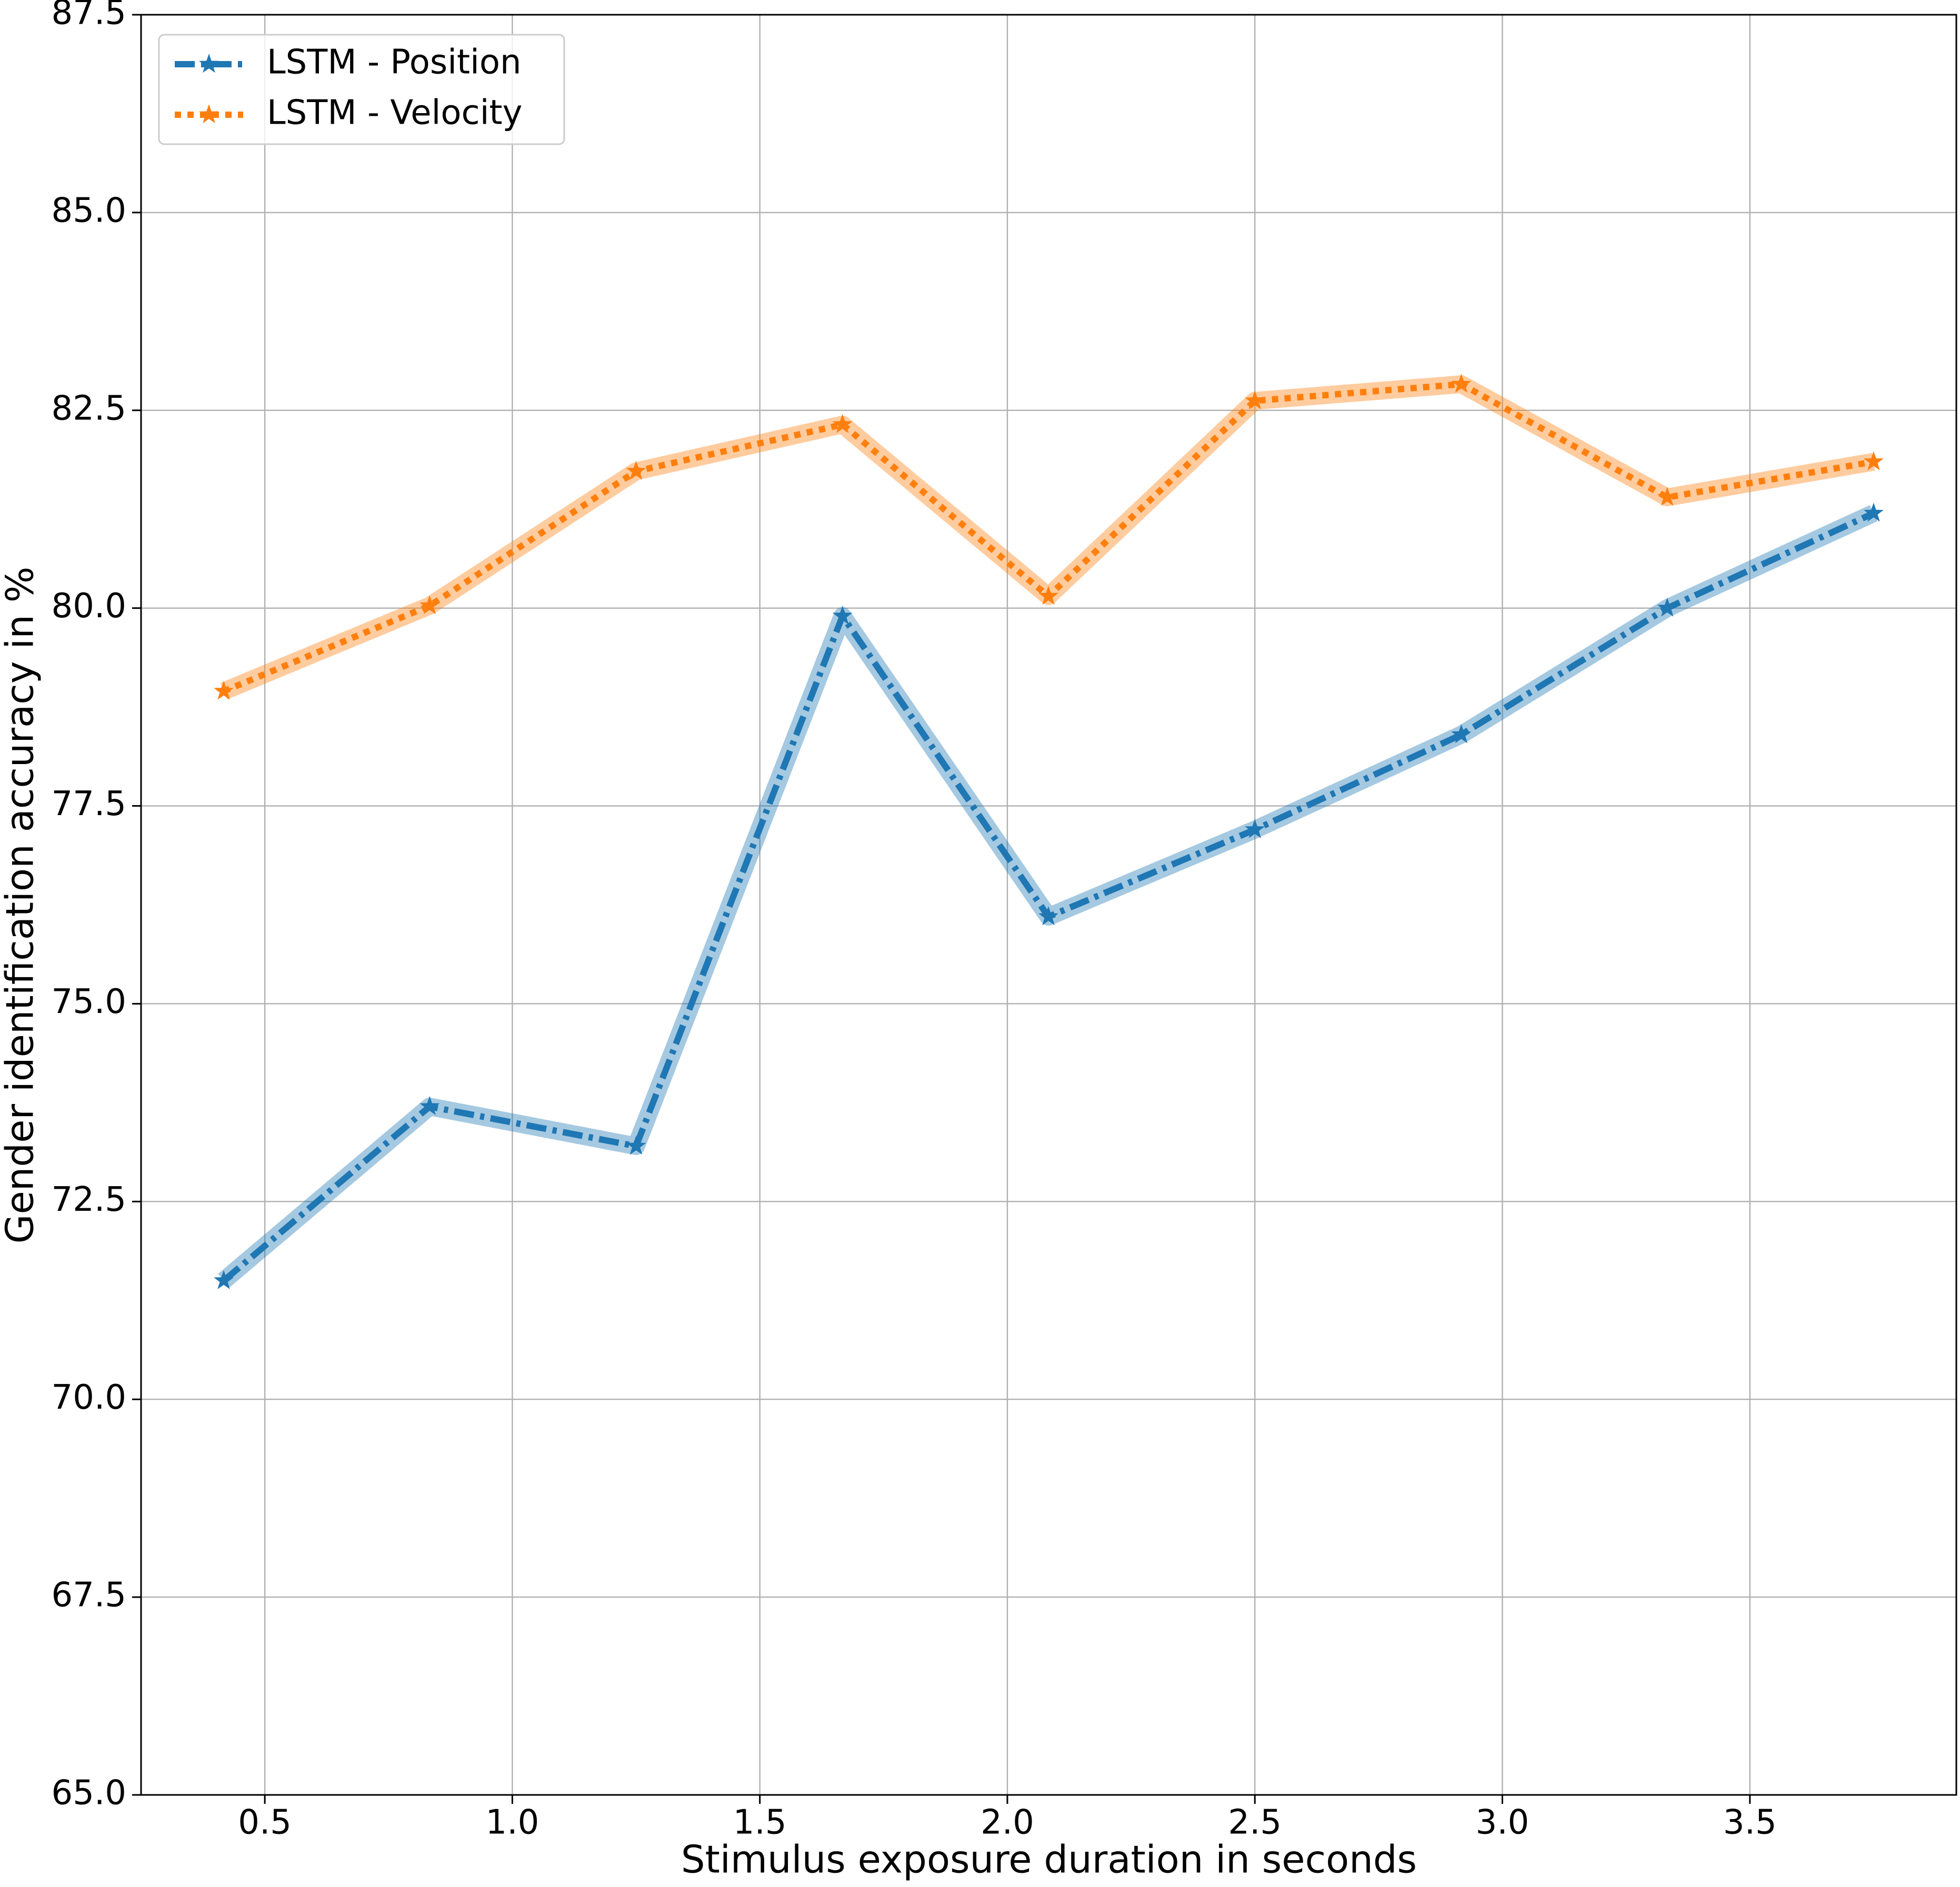  What do you see at coordinates (89, 1001) in the screenshot?
I see `y-tick-label: 75.0` at bounding box center [89, 1001].